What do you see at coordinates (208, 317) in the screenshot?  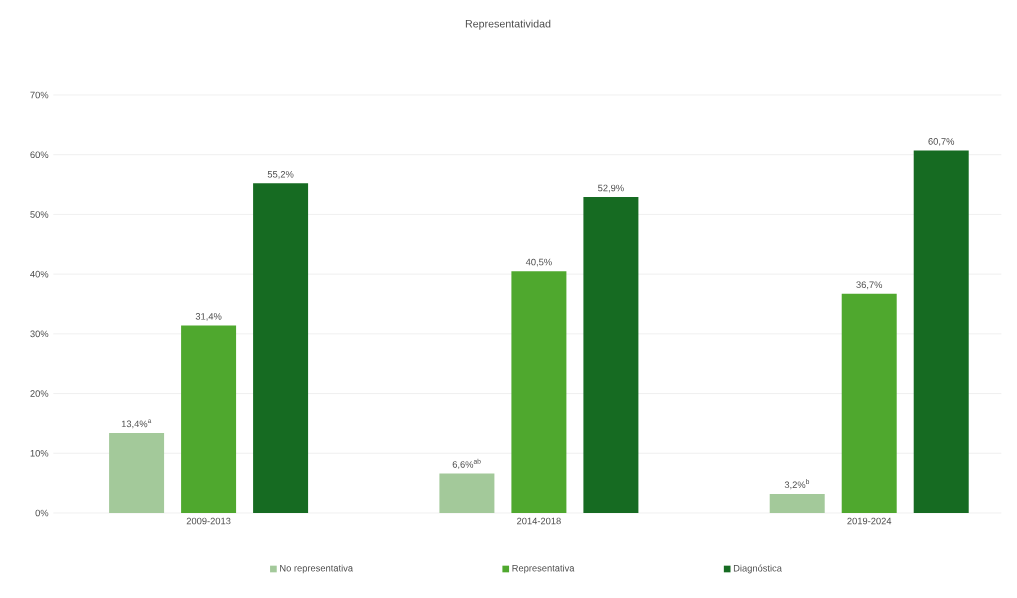 I see `data-label: 31,4%` at bounding box center [208, 317].